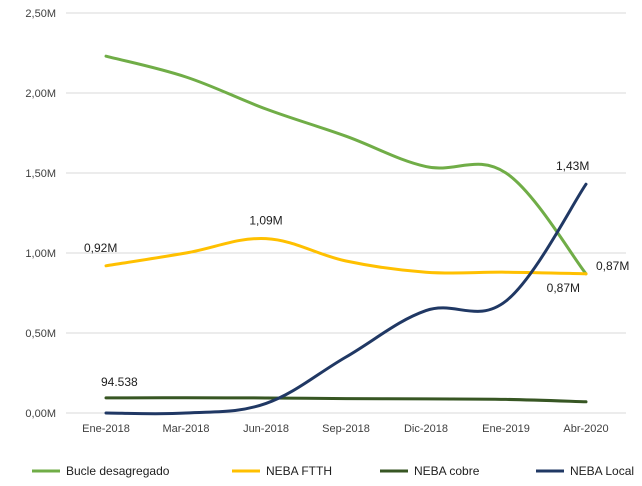 This screenshot has width=642, height=486. Describe the element at coordinates (118, 471) in the screenshot. I see `legend-label: Bucle desagregado` at that location.